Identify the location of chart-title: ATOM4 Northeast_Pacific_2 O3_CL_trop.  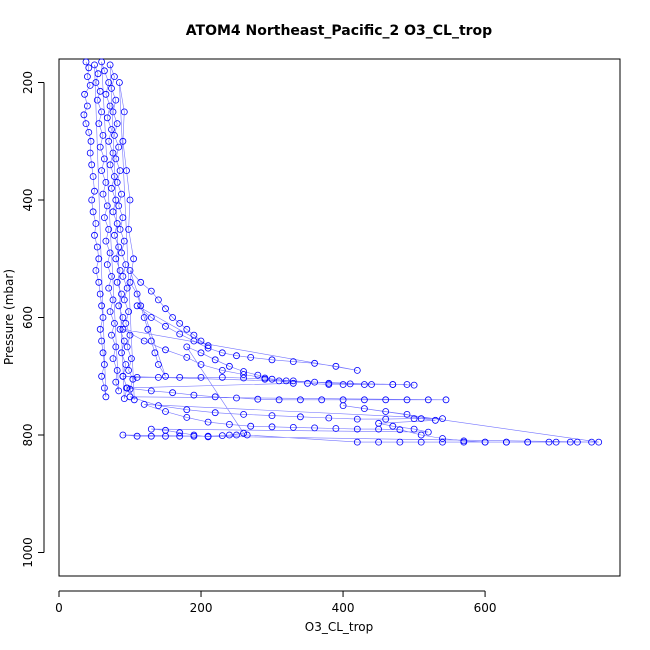
(339, 31).